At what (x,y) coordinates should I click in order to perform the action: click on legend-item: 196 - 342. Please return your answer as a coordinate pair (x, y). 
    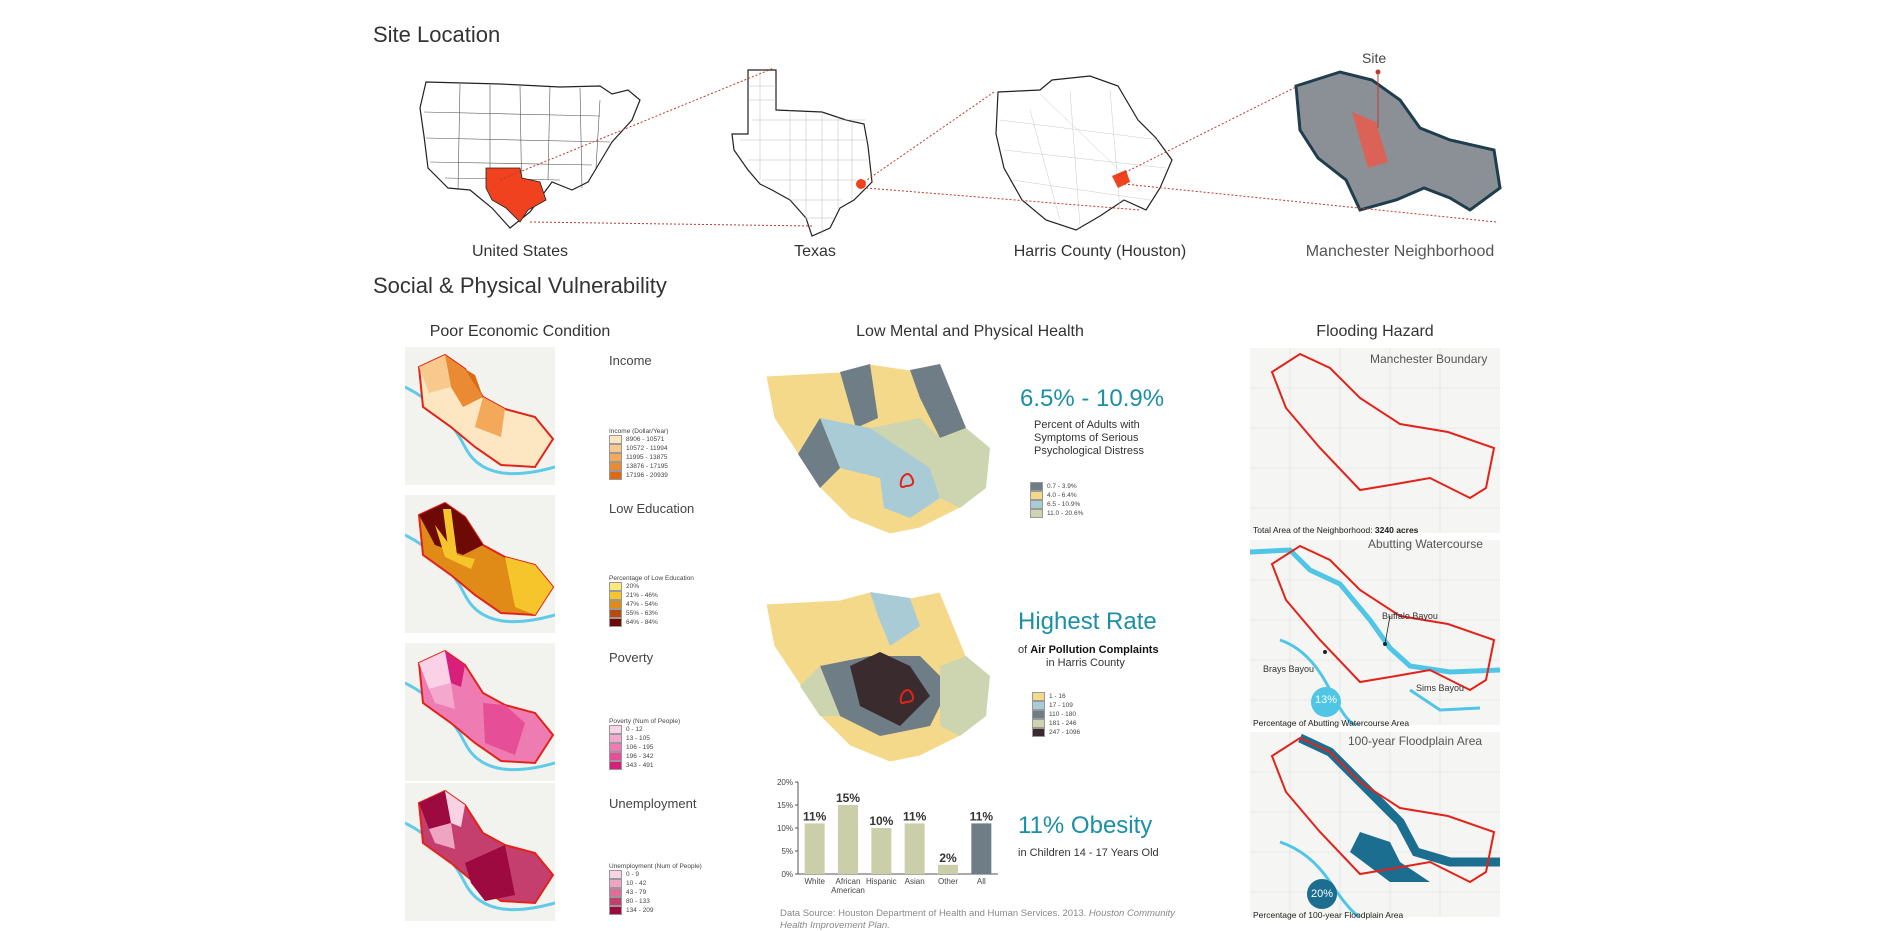
    Looking at the image, I should click on (644, 756).